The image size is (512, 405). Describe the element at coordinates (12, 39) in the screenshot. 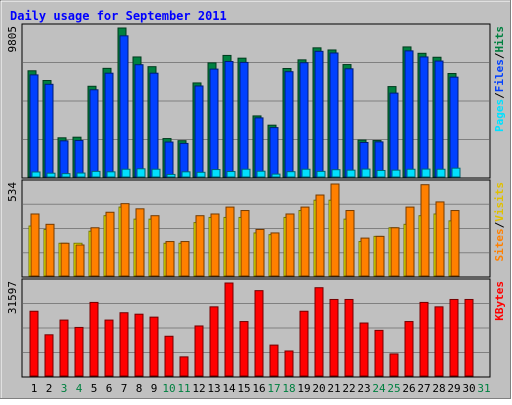

I see `y-max-label: 9805` at that location.